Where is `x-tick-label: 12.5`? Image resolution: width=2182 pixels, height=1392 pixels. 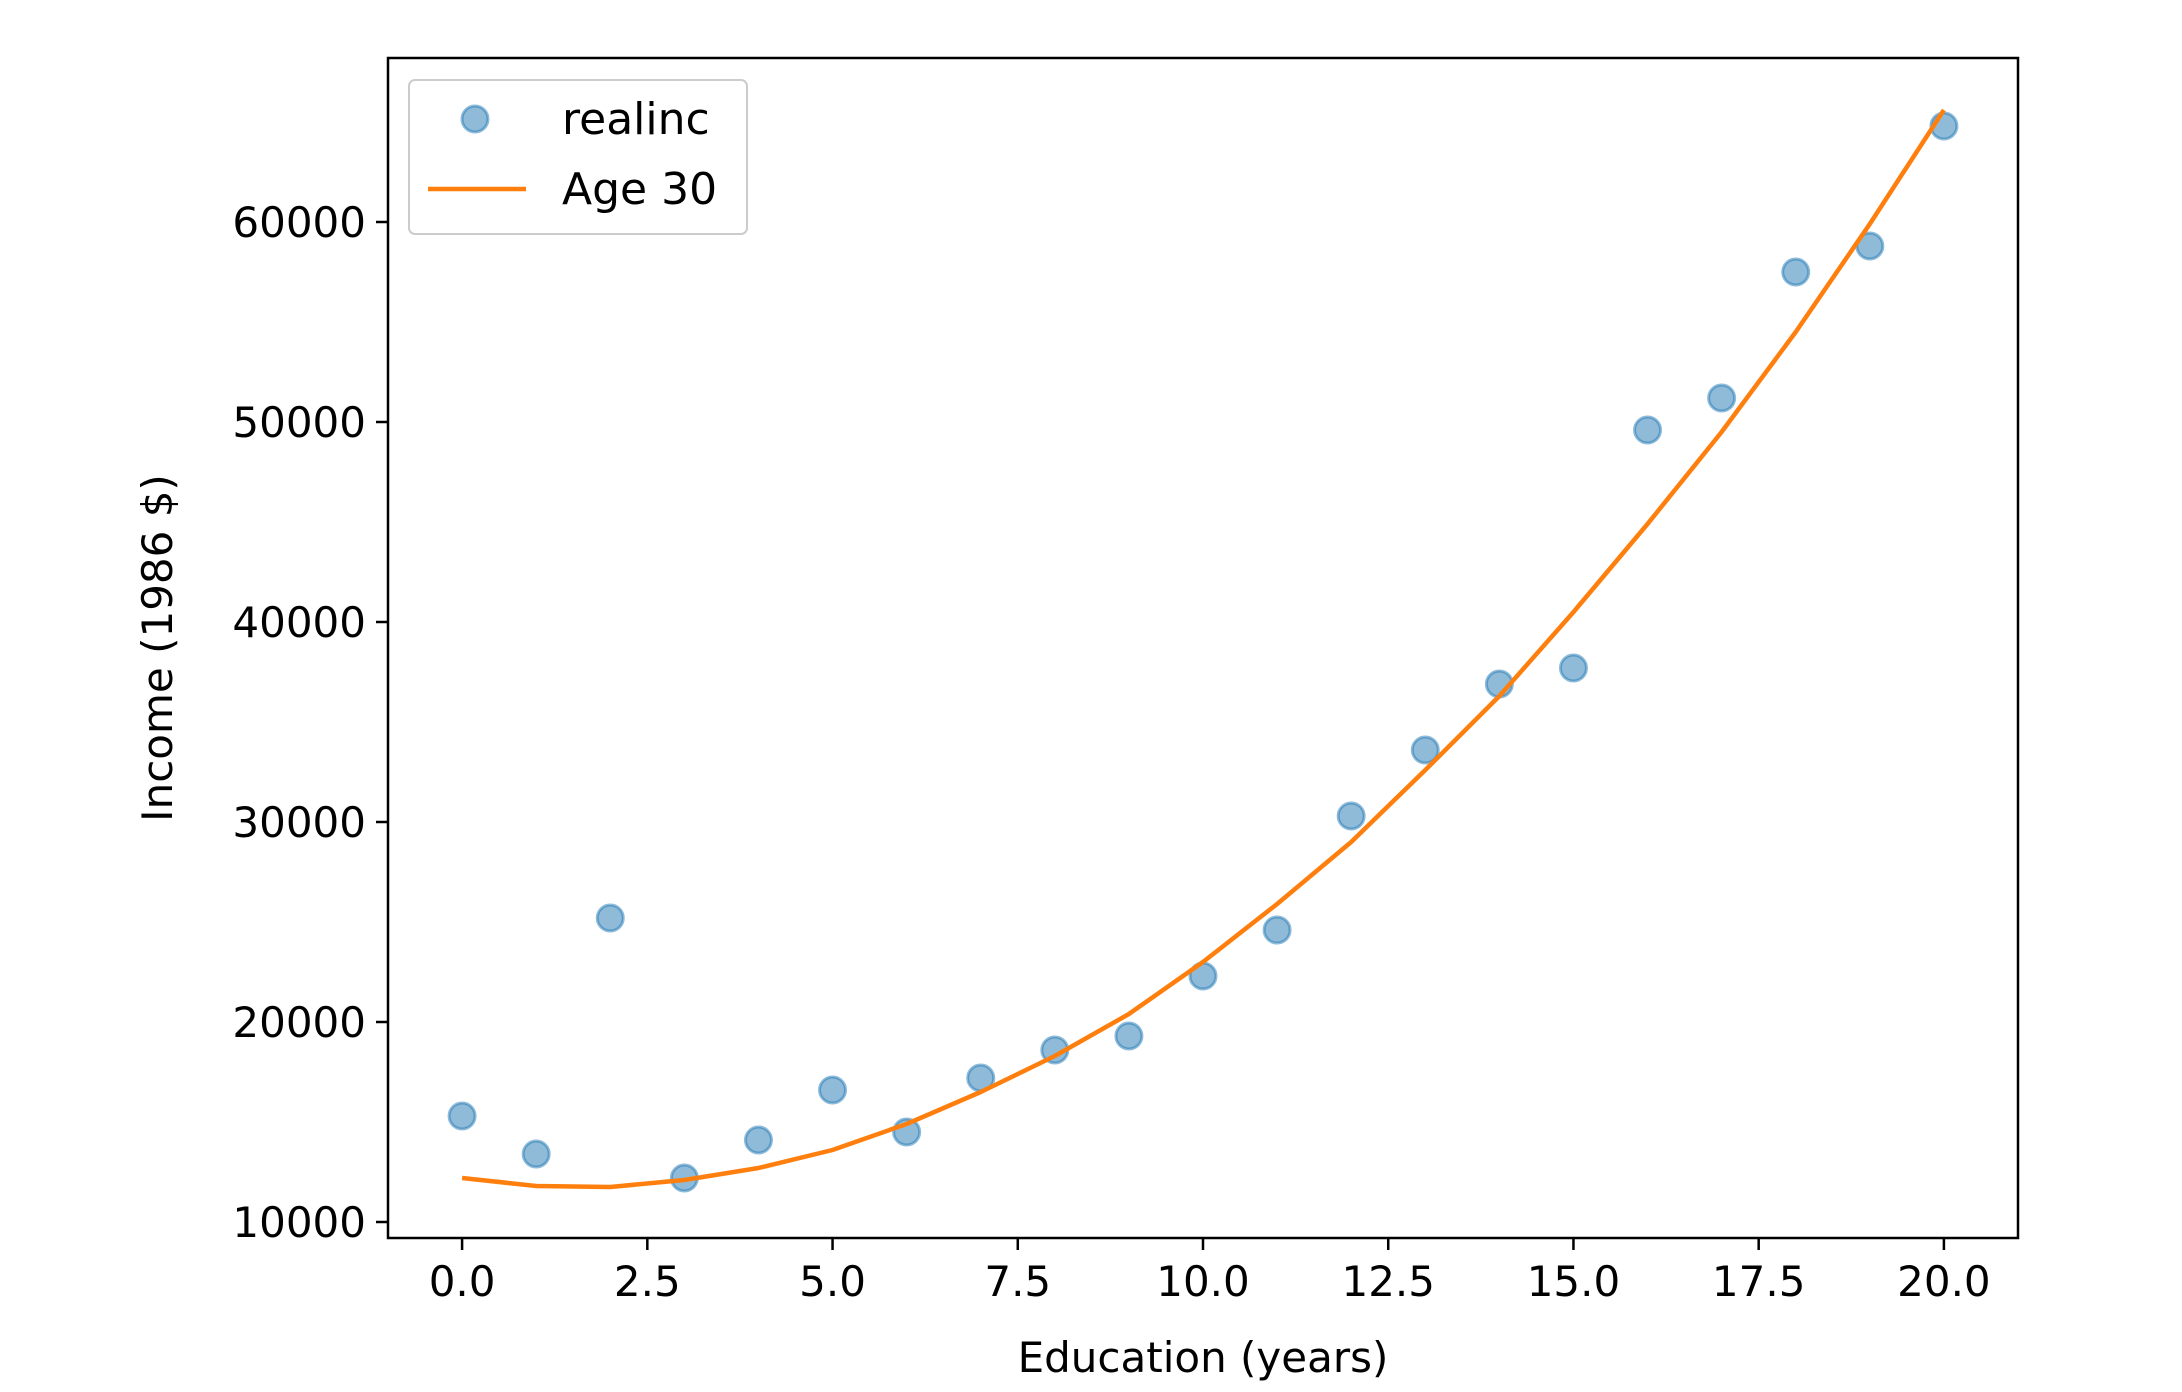
x-tick-label: 12.5 is located at coordinates (1388, 1281).